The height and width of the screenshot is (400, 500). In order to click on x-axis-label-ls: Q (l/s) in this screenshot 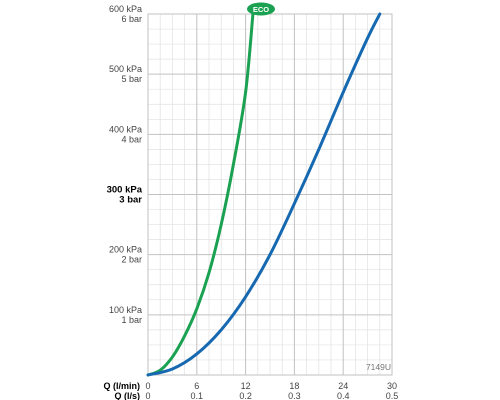, I will do `click(127, 395)`.